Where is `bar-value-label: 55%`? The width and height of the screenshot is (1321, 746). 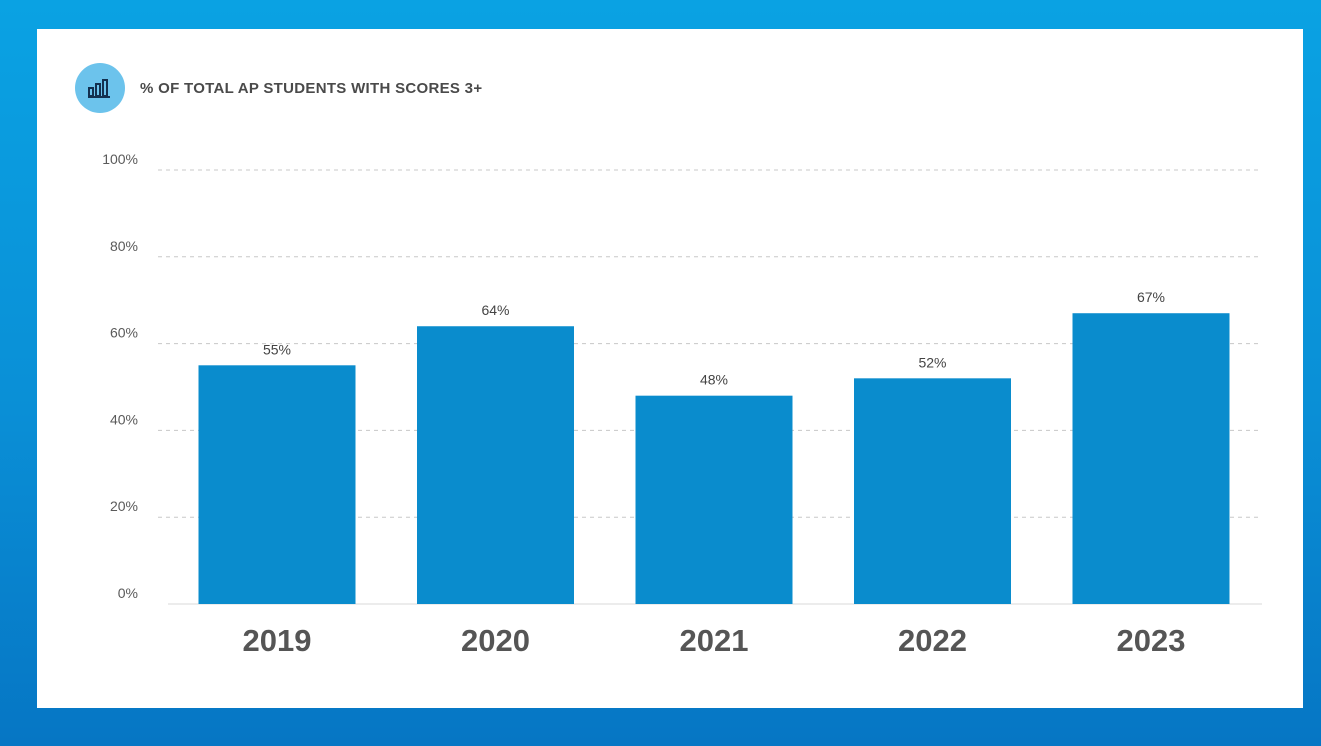
bar-value-label: 55% is located at coordinates (277, 349).